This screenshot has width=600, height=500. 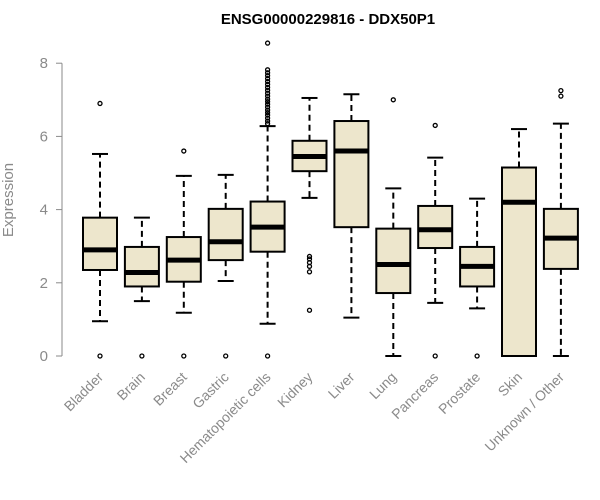 I want to click on x-tick-label: Unknown / Other, so click(x=524, y=412).